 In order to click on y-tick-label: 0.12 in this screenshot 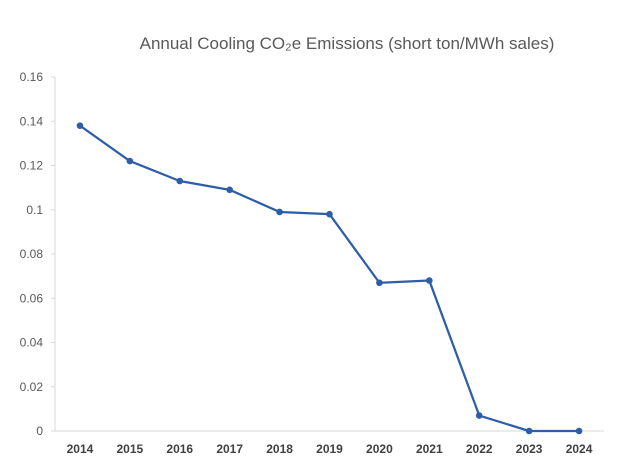, I will do `click(32, 166)`.